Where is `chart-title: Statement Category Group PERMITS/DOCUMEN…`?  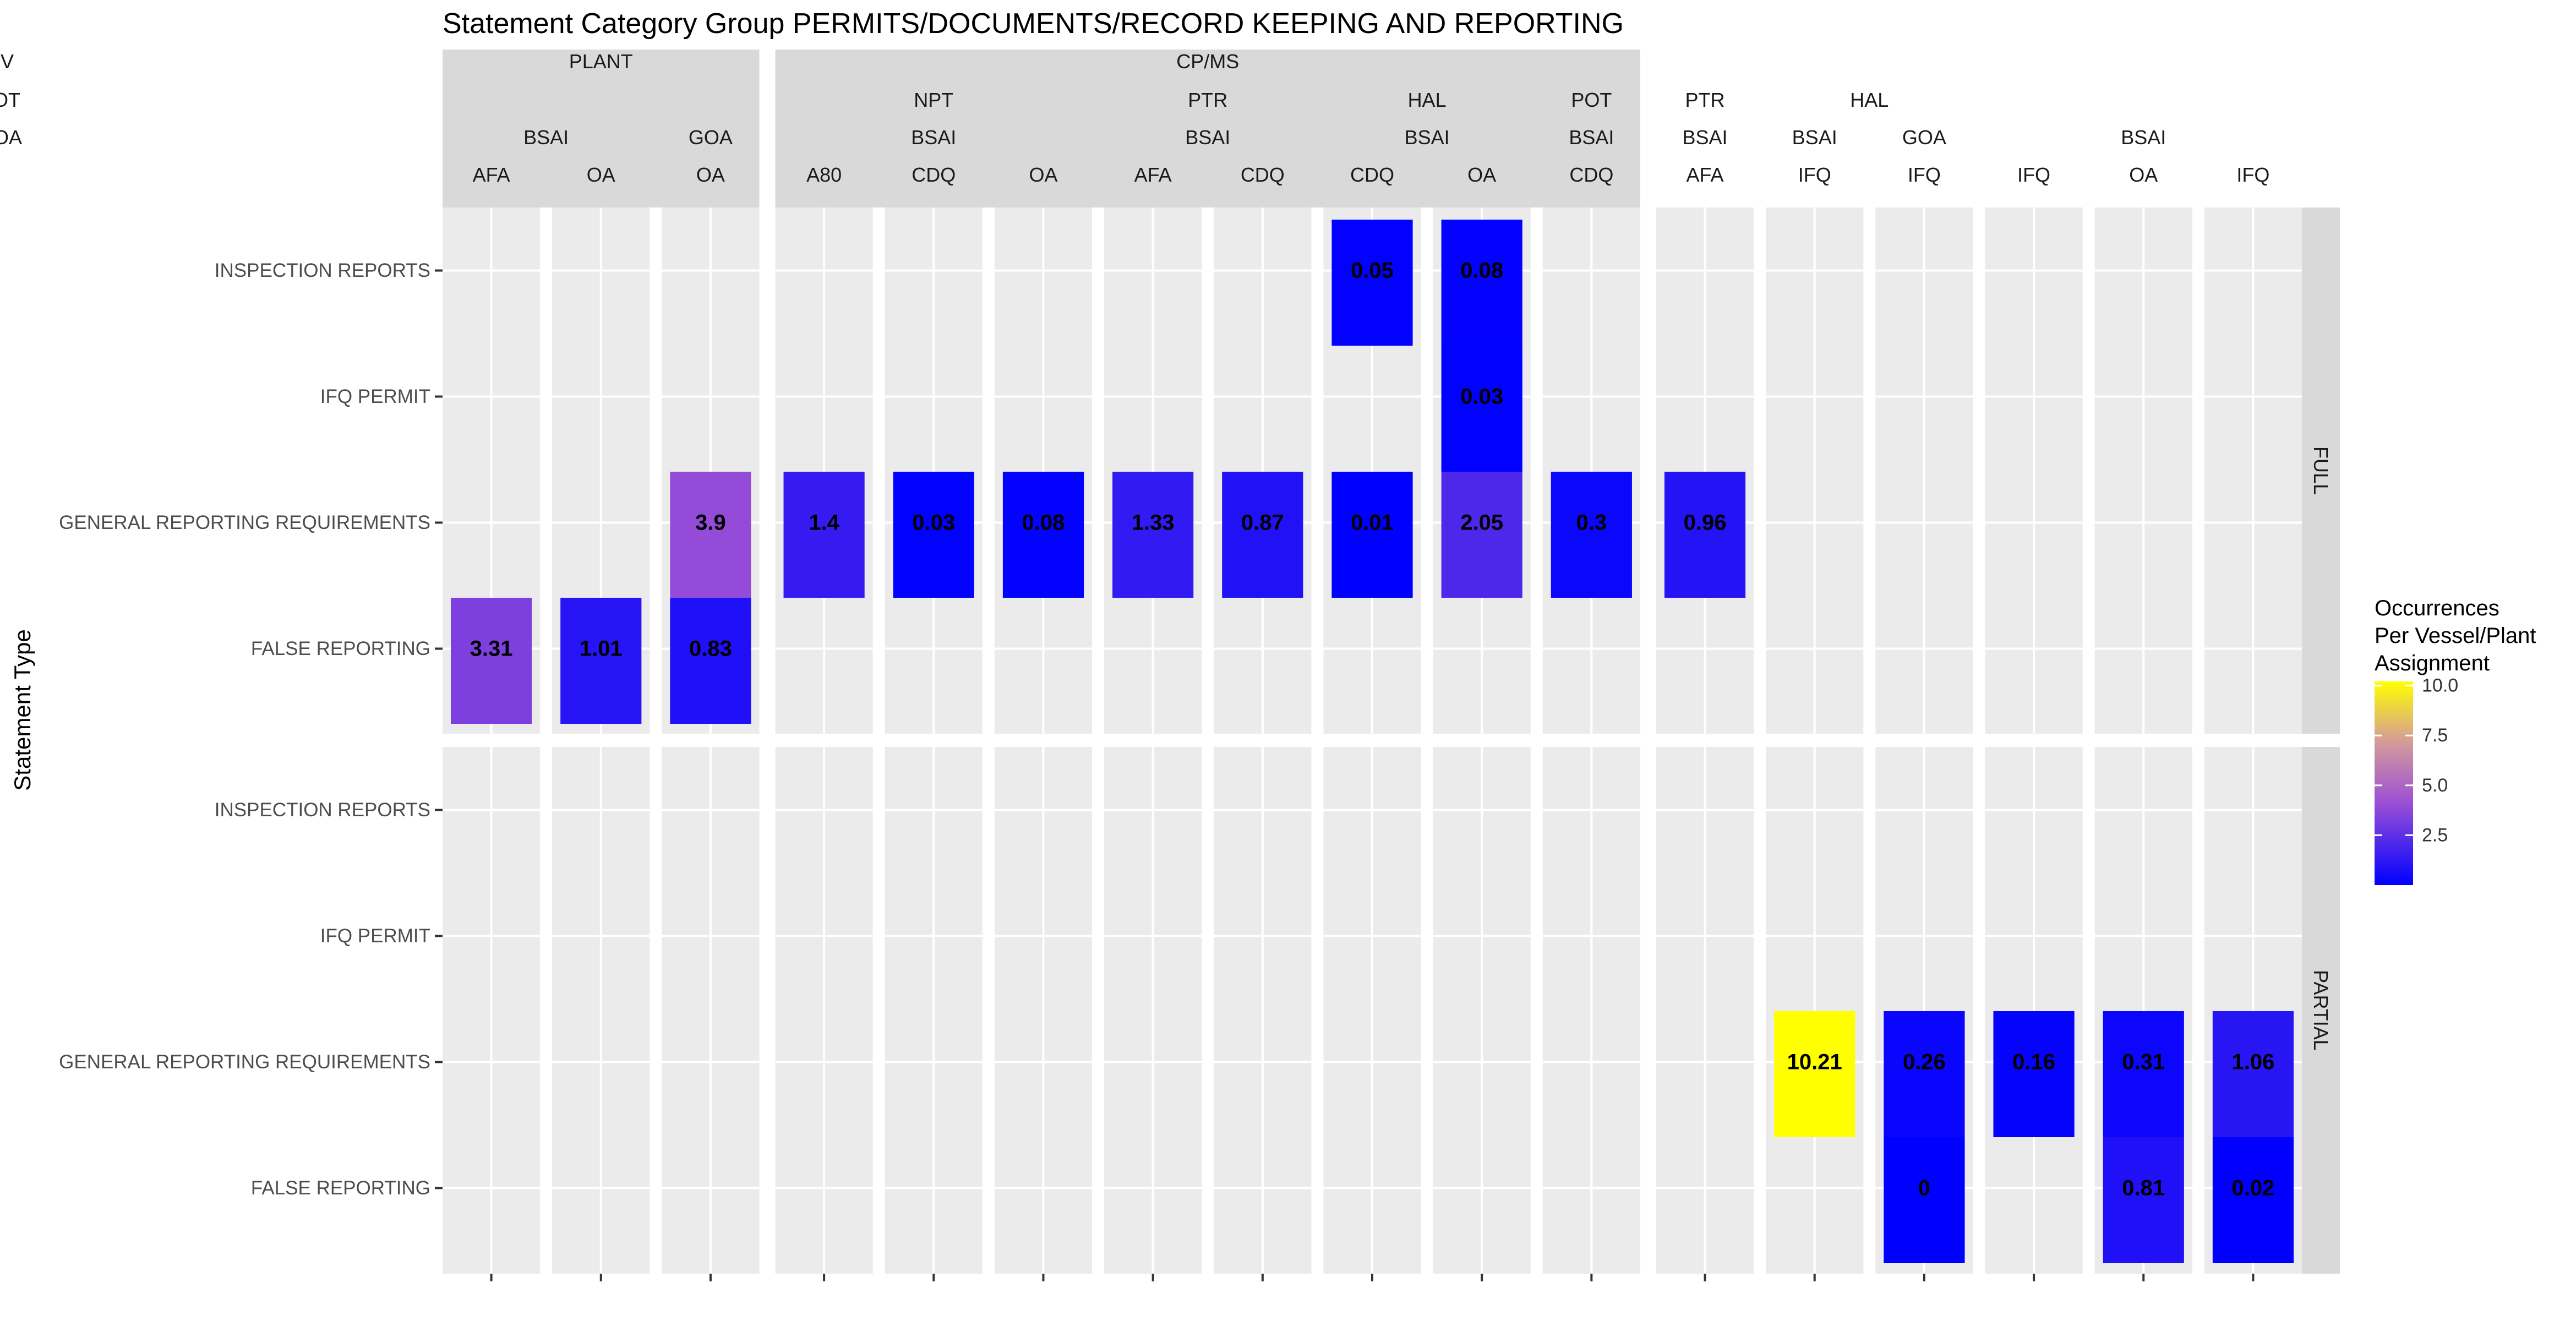 chart-title: Statement Category Group PERMITS/DOCUMEN… is located at coordinates (1034, 24).